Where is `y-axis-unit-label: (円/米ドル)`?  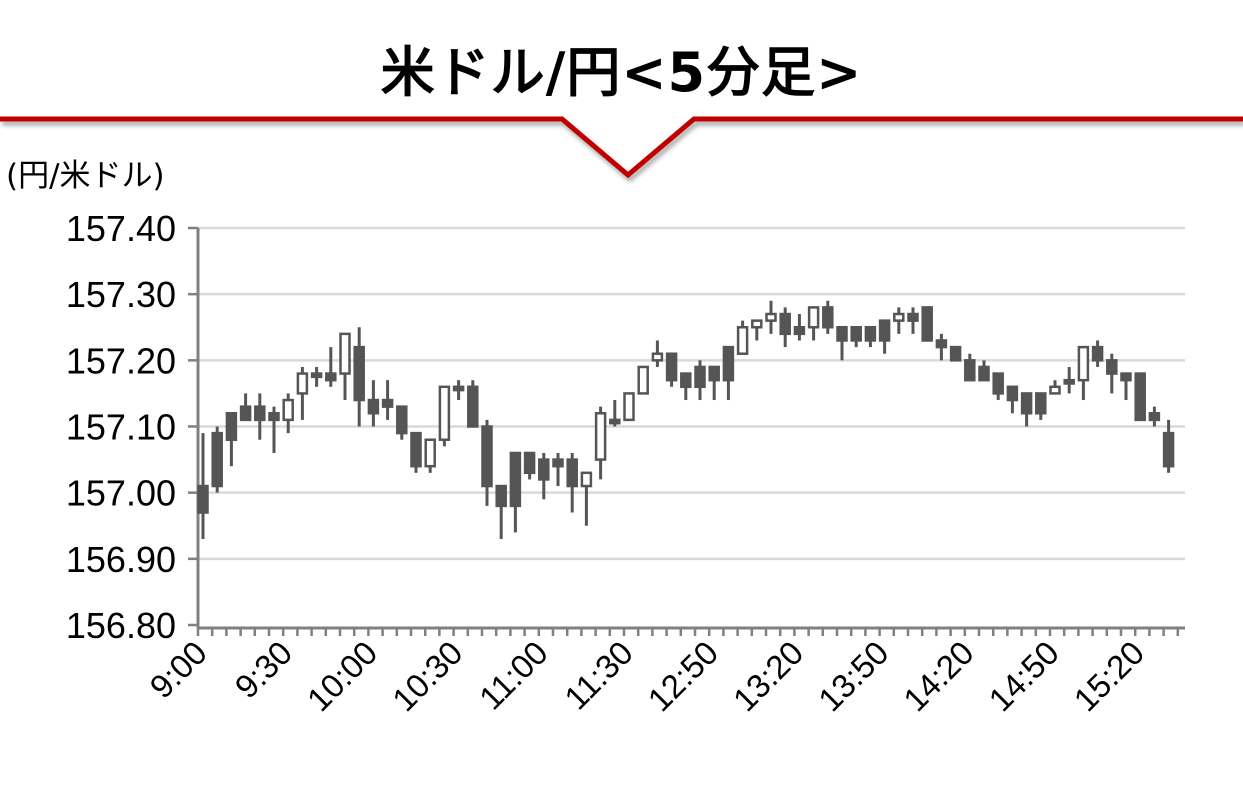
y-axis-unit-label: (円/米ドル) is located at coordinates (85, 176).